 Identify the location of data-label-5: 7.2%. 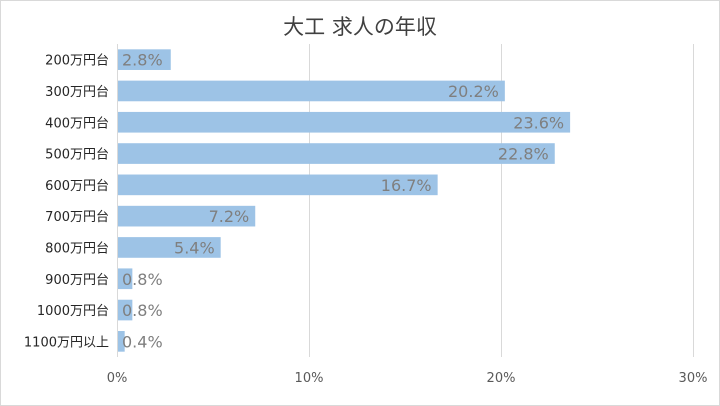
(229, 216).